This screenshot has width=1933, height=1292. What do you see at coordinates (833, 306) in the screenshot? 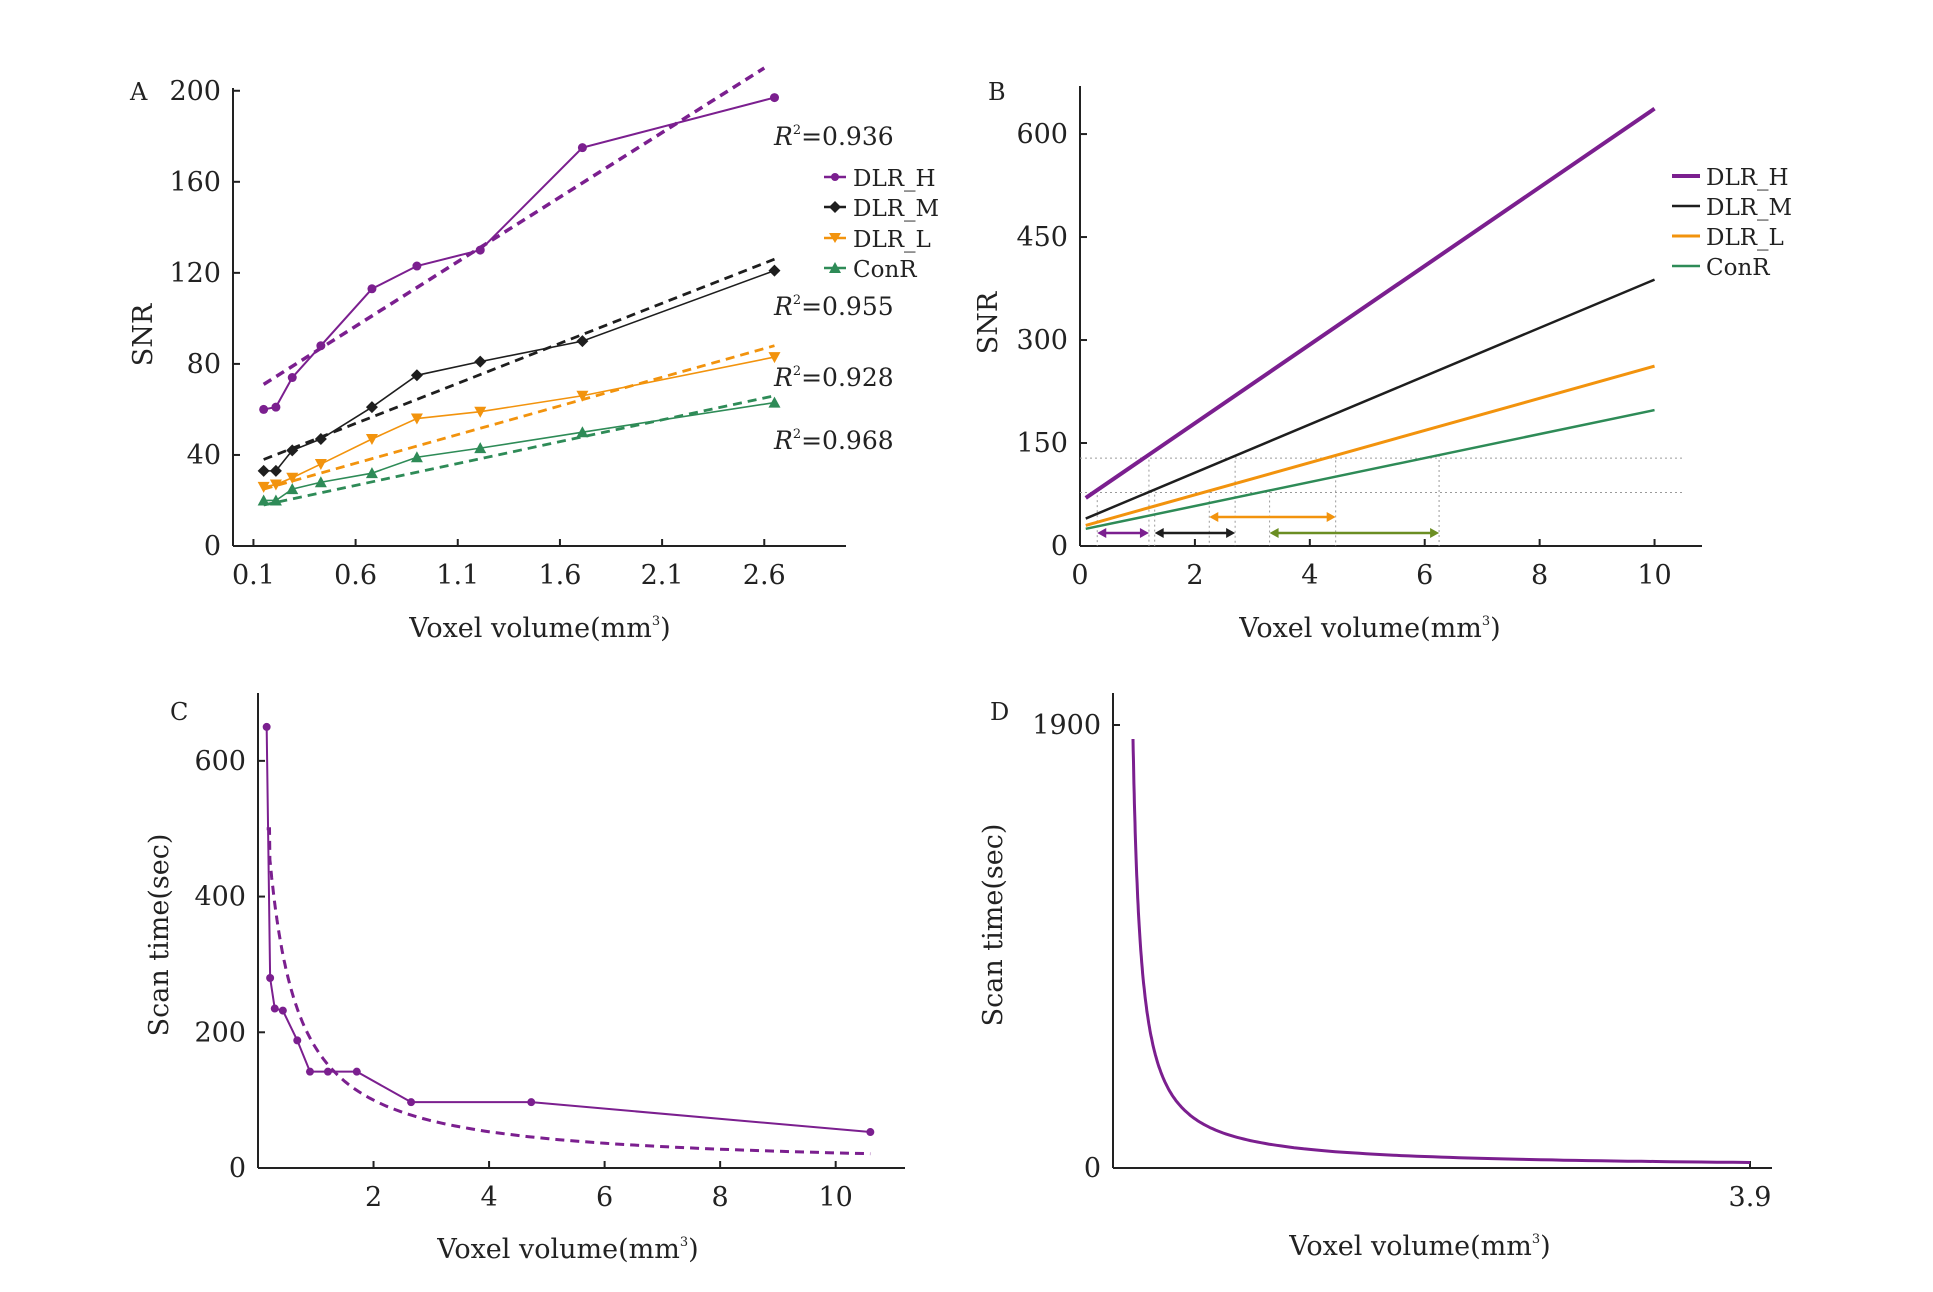
I see `r2-label-dlr-m: R2=0.955` at bounding box center [833, 306].